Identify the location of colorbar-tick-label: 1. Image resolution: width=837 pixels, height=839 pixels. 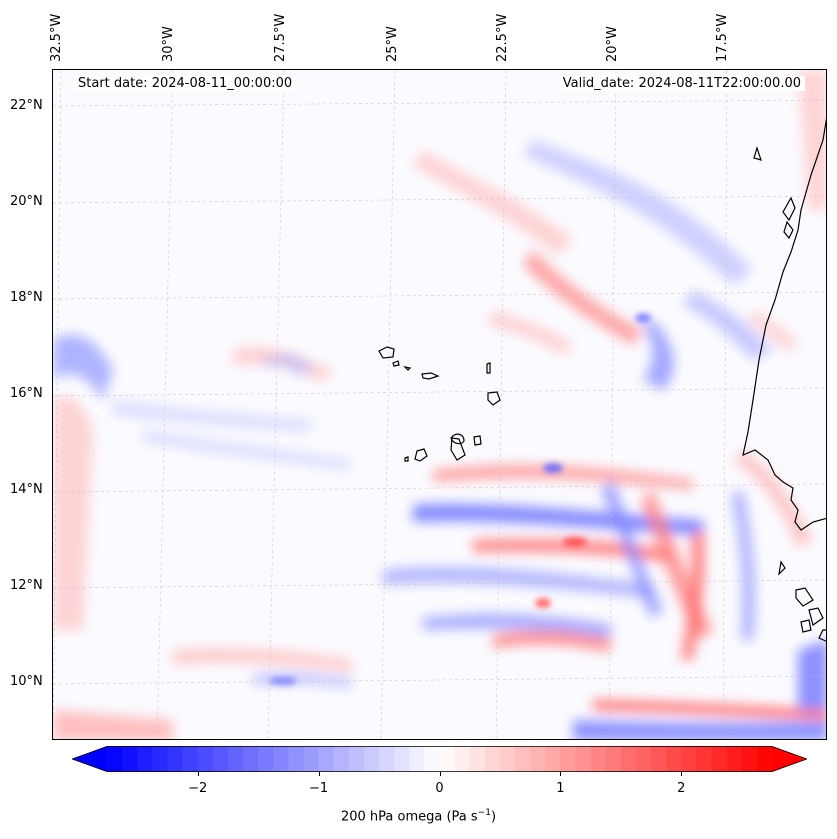
(560, 788).